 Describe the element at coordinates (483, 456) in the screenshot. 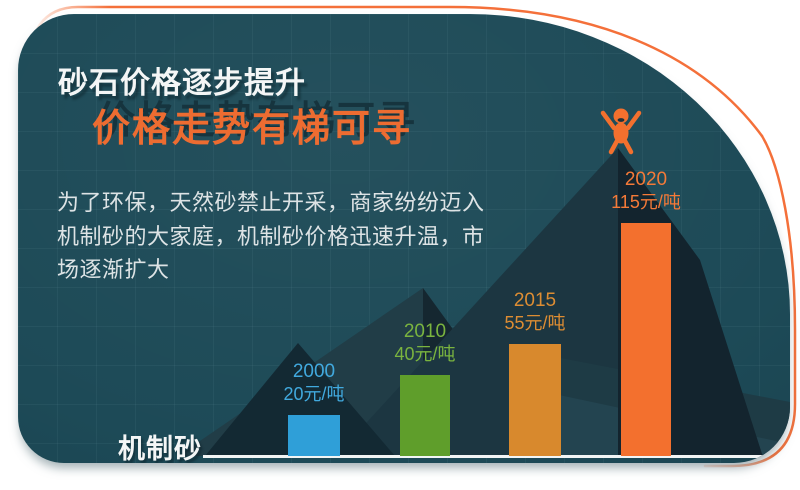

I see `chart-baseline` at that location.